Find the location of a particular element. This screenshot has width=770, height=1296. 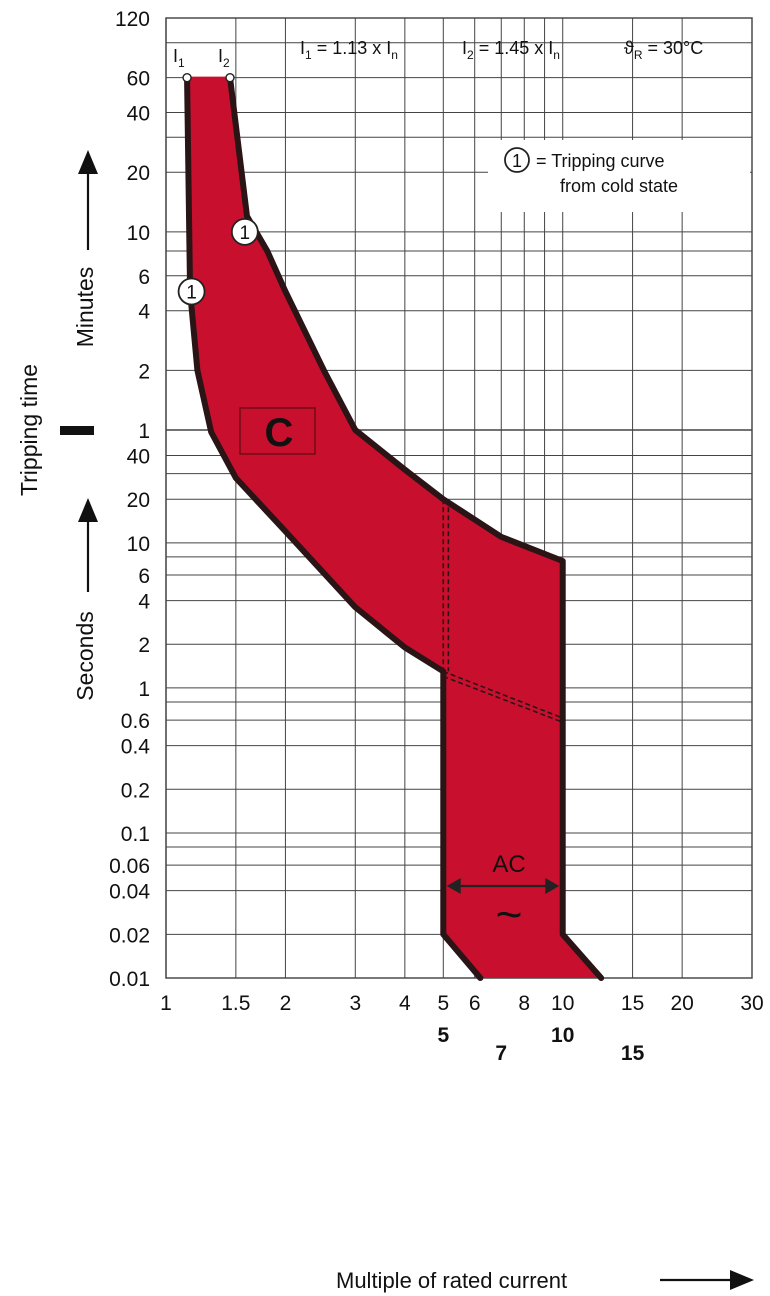

legend-marker-label: 1 is located at coordinates (517, 161).